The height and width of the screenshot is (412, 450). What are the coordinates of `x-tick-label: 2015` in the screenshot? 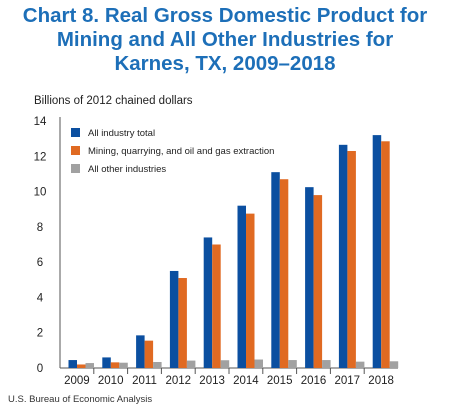 It's located at (280, 381).